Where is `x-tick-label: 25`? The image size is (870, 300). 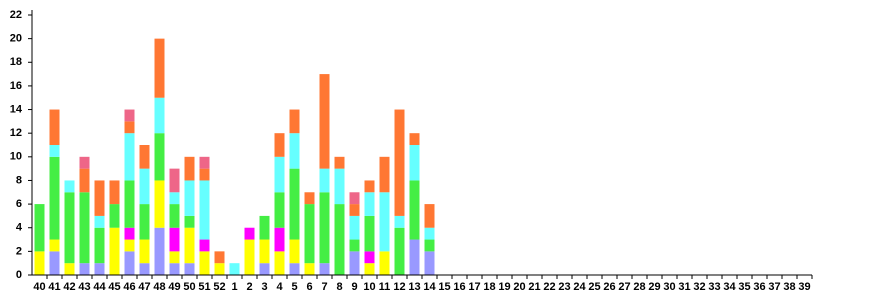 x-tick-label: 25 is located at coordinates (594, 287).